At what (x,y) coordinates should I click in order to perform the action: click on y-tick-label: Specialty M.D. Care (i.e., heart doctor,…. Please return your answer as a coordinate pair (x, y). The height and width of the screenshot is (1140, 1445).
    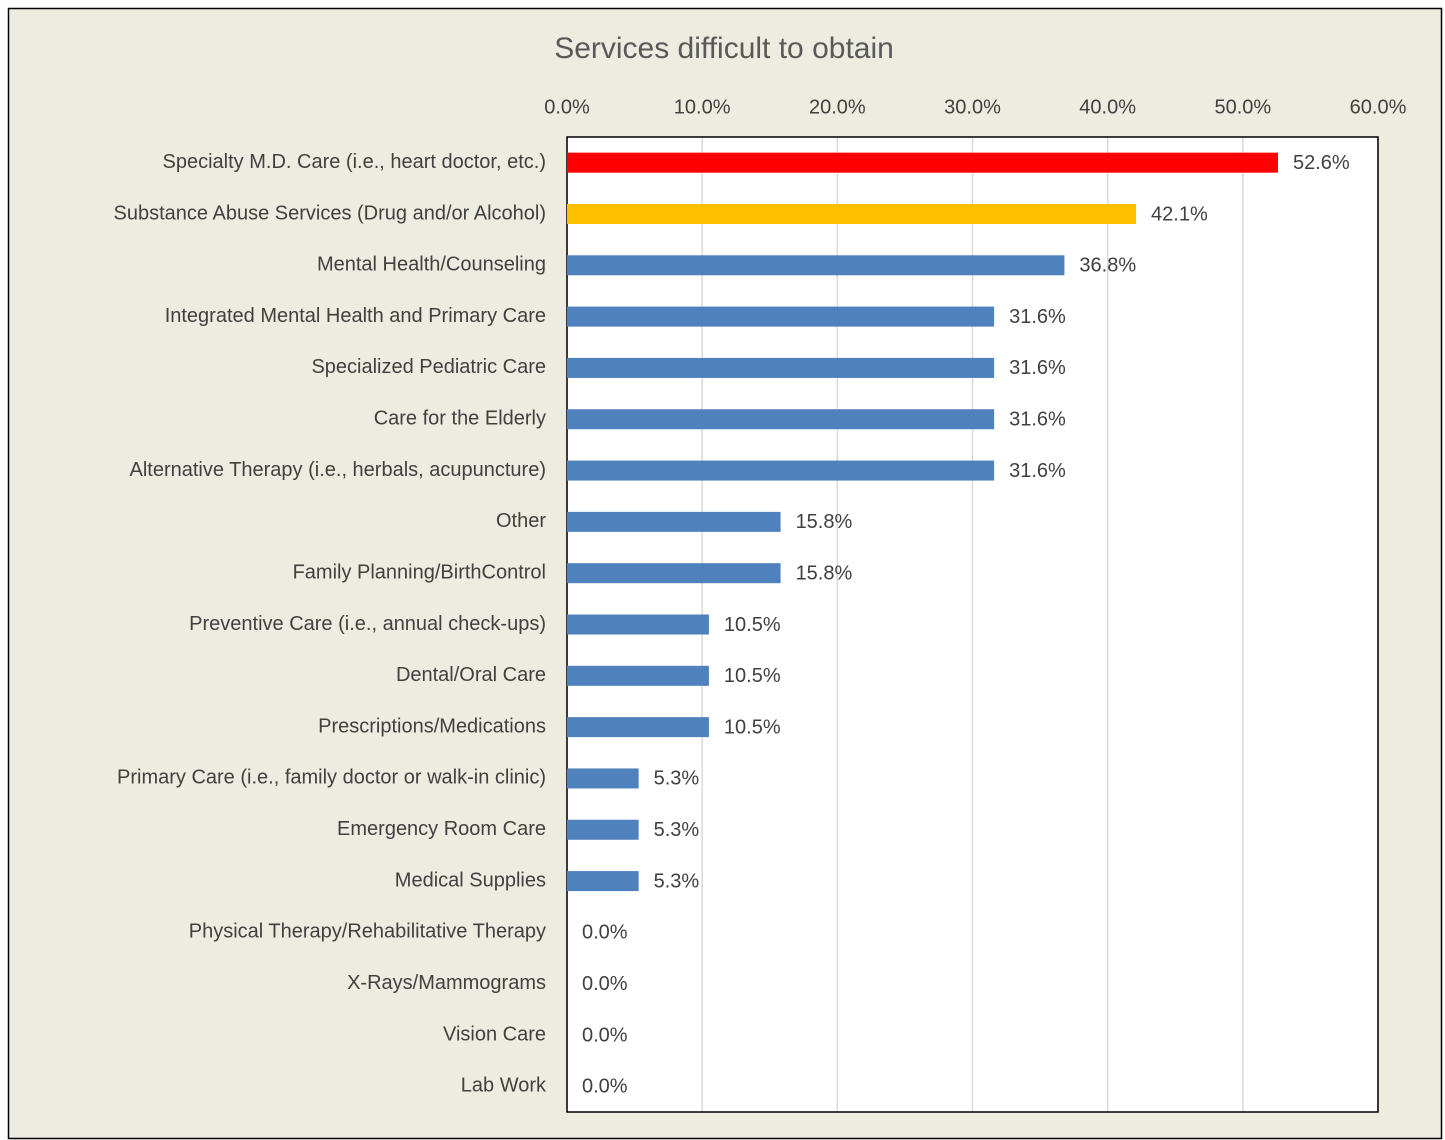
    Looking at the image, I should click on (354, 162).